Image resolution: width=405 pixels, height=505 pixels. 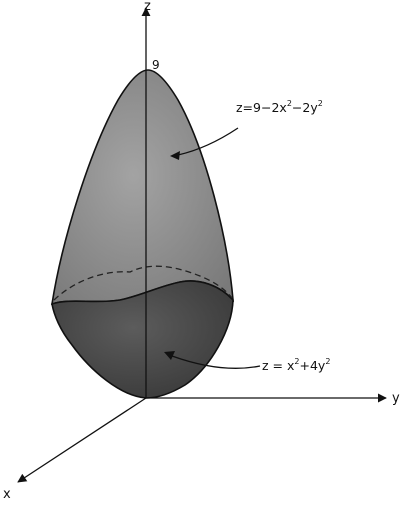 What do you see at coordinates (143, 283) in the screenshot?
I see `intersection-back-dashed-curve` at bounding box center [143, 283].